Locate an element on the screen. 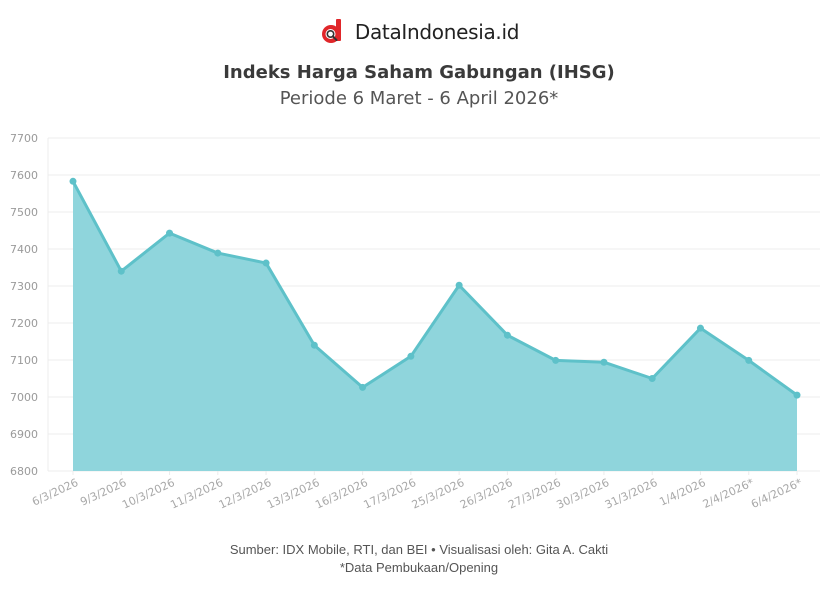 The image size is (838, 600). x-tick-label: 17/3/2026 is located at coordinates (390, 494).